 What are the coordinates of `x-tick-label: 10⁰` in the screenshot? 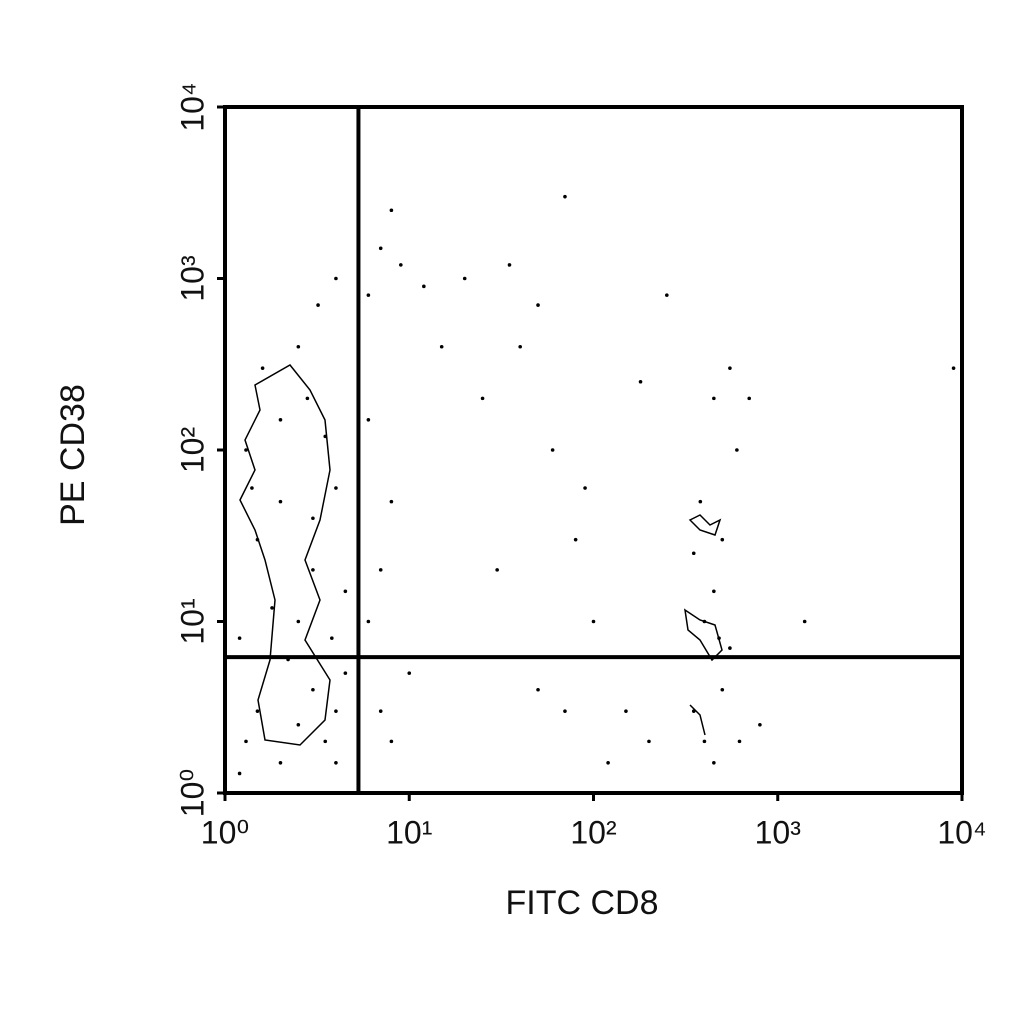 It's located at (225, 832).